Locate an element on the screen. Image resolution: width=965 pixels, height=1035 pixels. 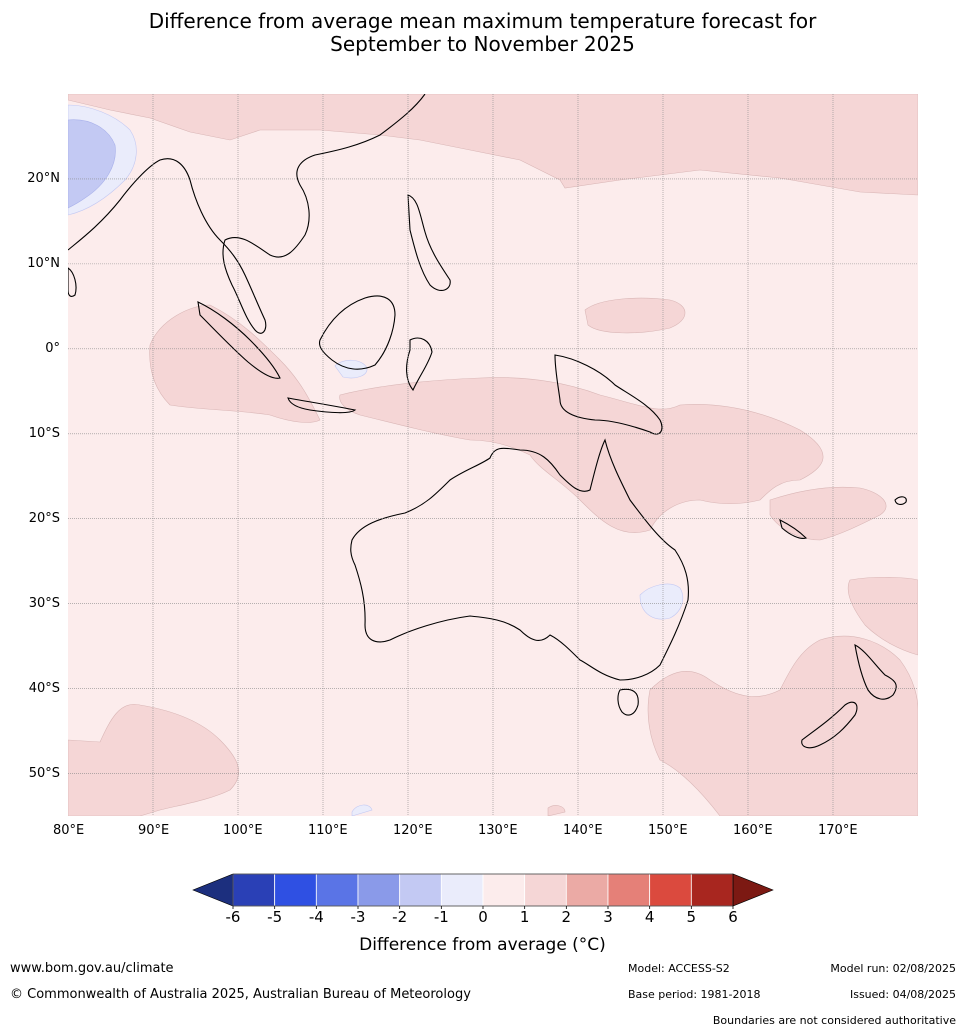
tasmania-coastline is located at coordinates (628, 702).